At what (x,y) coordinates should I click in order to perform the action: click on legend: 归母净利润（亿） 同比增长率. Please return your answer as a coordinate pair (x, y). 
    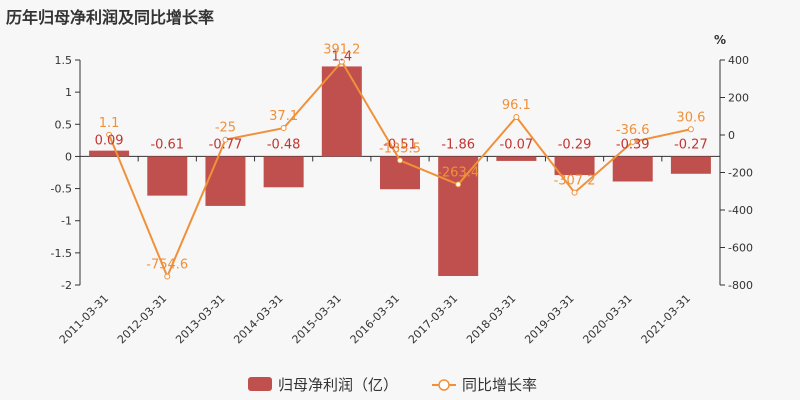
    Looking at the image, I should click on (392, 385).